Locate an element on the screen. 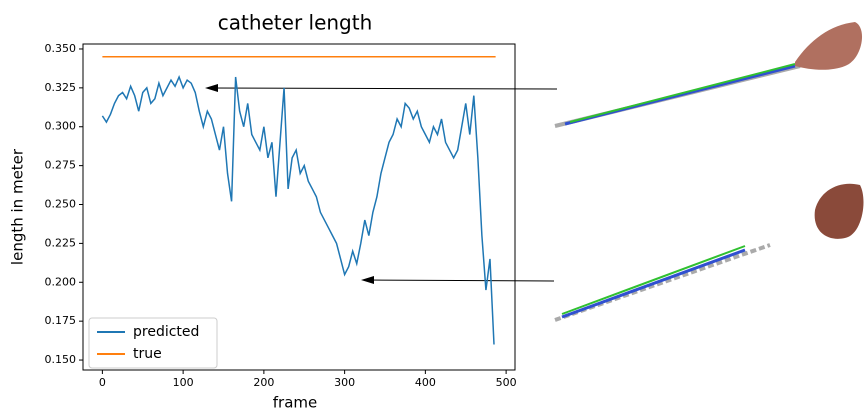 The height and width of the screenshot is (410, 865). x-tick-label: 400 is located at coordinates (425, 382).